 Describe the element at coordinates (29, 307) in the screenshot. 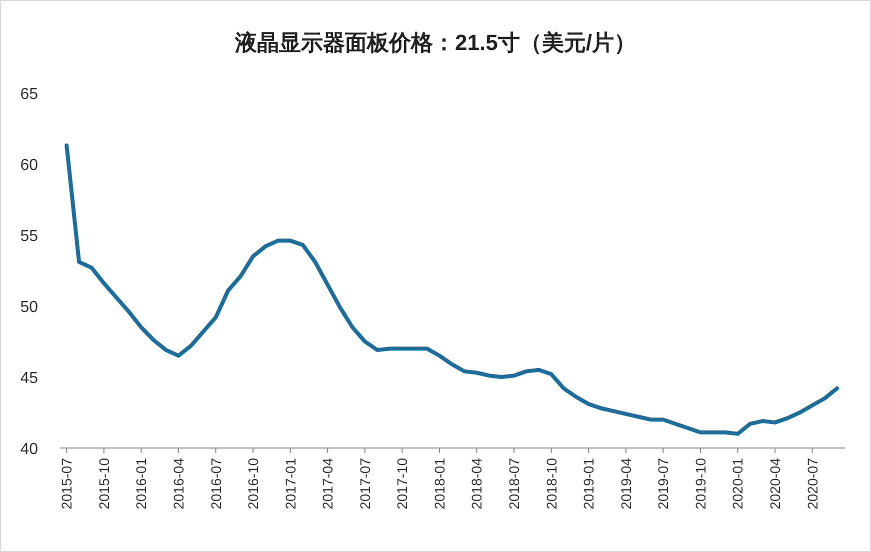

I see `y-tick-label: 50` at that location.